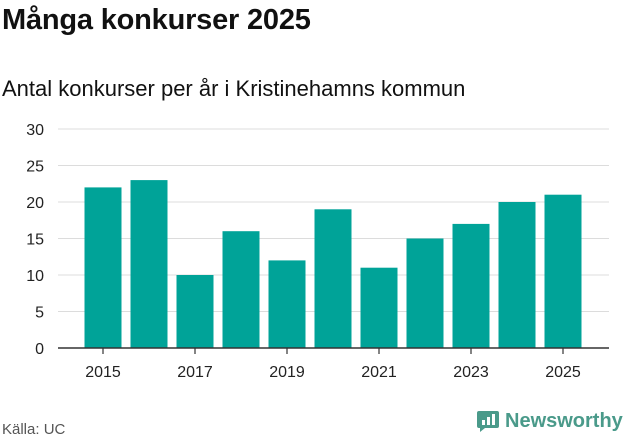 The width and height of the screenshot is (631, 439). Describe the element at coordinates (103, 372) in the screenshot. I see `x-tick-label: 2015` at that location.